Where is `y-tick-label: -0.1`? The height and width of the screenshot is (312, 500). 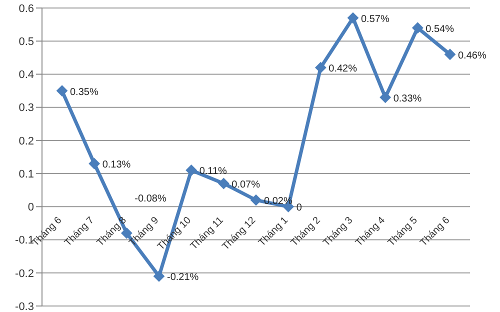 y-tick-label: -0.1 is located at coordinates (24, 240).